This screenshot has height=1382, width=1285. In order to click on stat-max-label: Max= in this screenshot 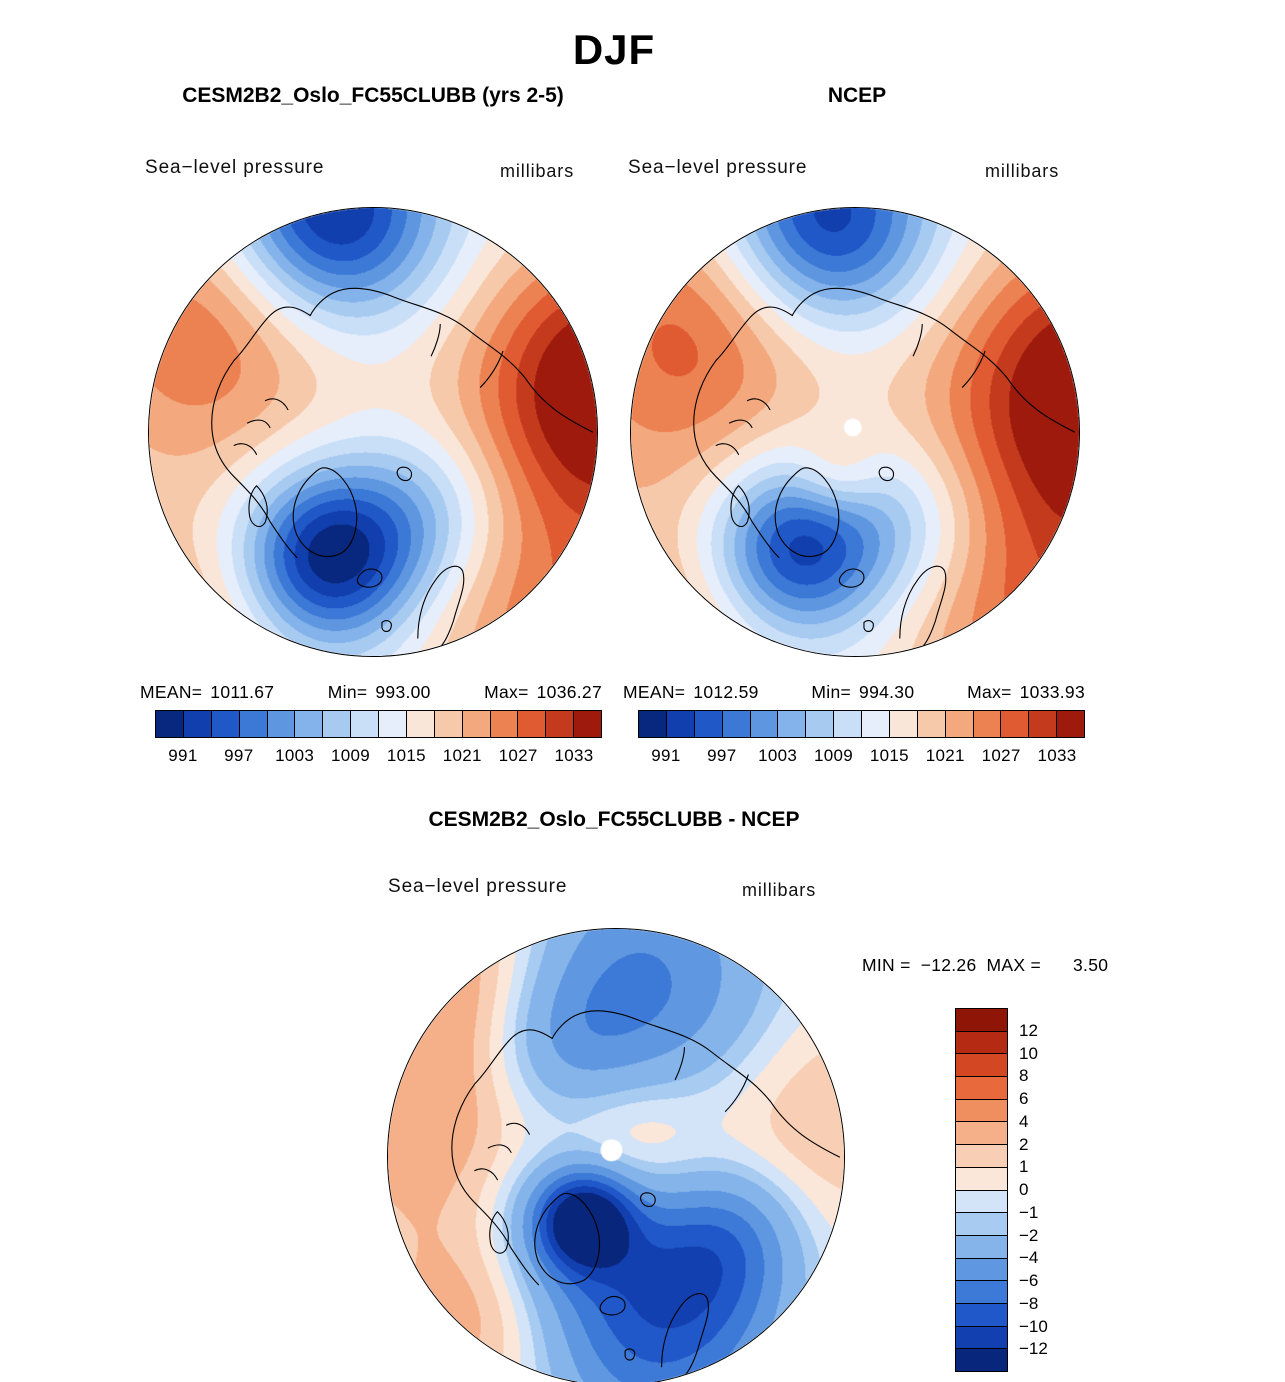, I will do `click(989, 692)`.